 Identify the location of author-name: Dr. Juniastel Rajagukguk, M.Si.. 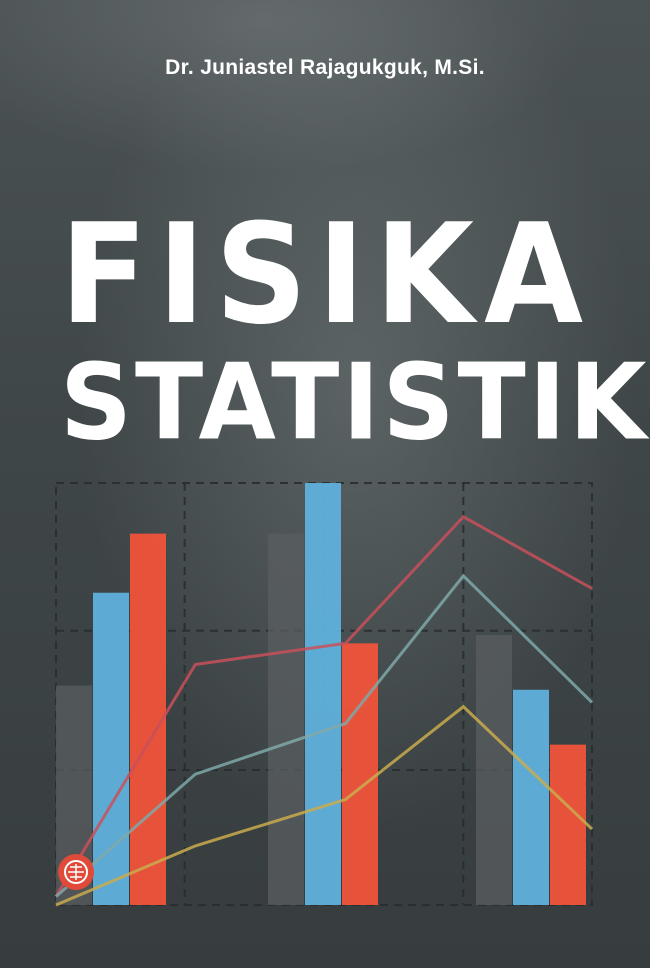
(325, 67).